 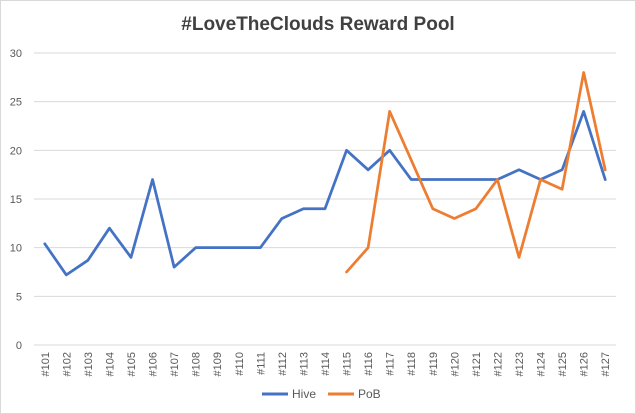 I want to click on x-tick-label: #107, so click(x=175, y=364).